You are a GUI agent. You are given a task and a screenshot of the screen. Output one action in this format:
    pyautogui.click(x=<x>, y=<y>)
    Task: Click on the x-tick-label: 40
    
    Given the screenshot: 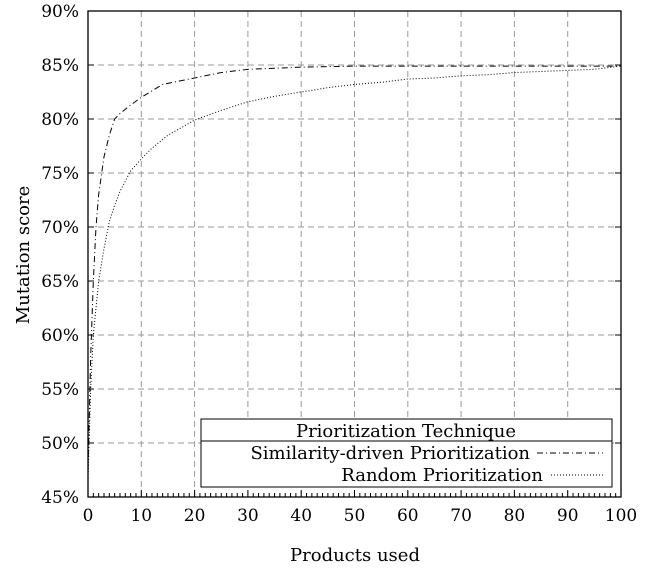 What is the action you would take?
    pyautogui.click(x=301, y=516)
    